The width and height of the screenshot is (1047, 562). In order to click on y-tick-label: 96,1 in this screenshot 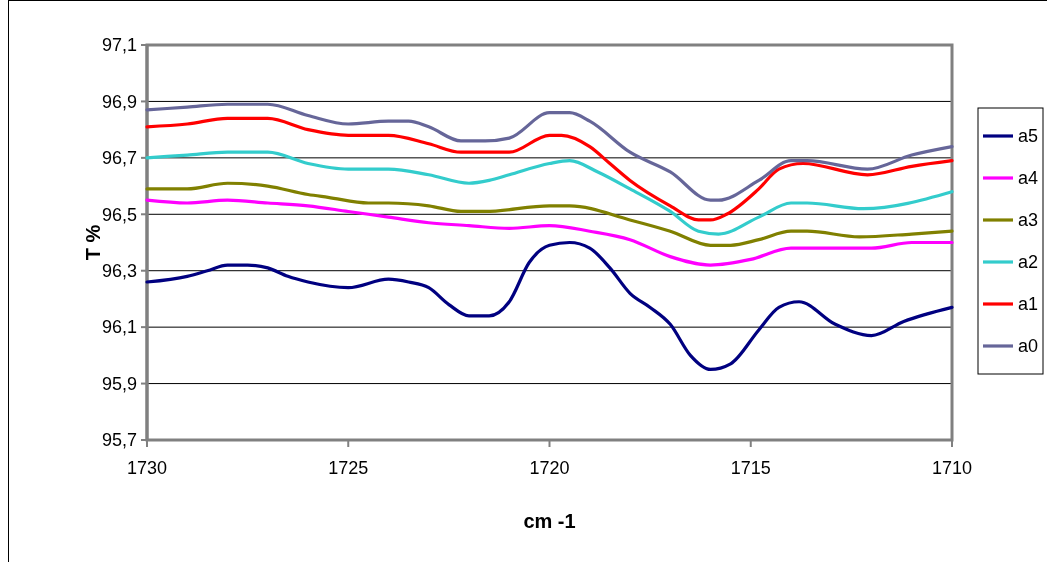, I will do `click(119, 327)`.